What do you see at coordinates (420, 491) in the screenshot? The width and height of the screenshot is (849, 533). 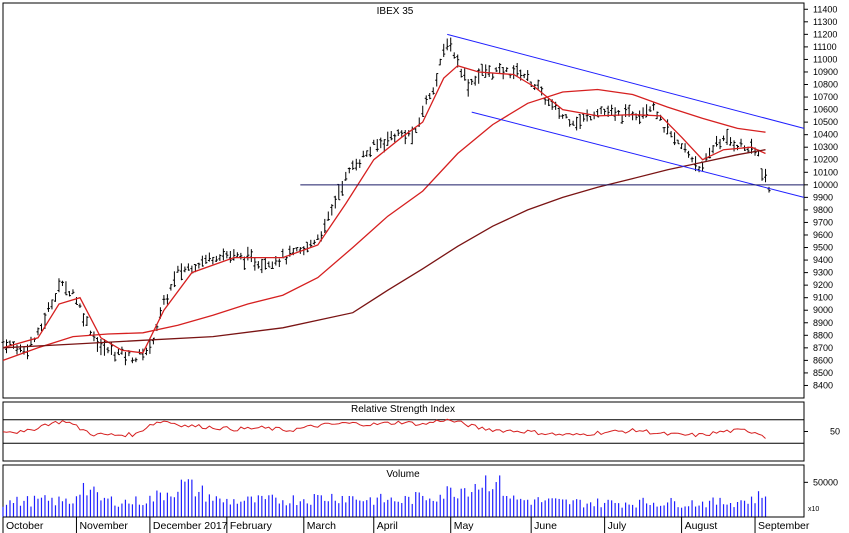 I see `volume-panel: 50000` at bounding box center [420, 491].